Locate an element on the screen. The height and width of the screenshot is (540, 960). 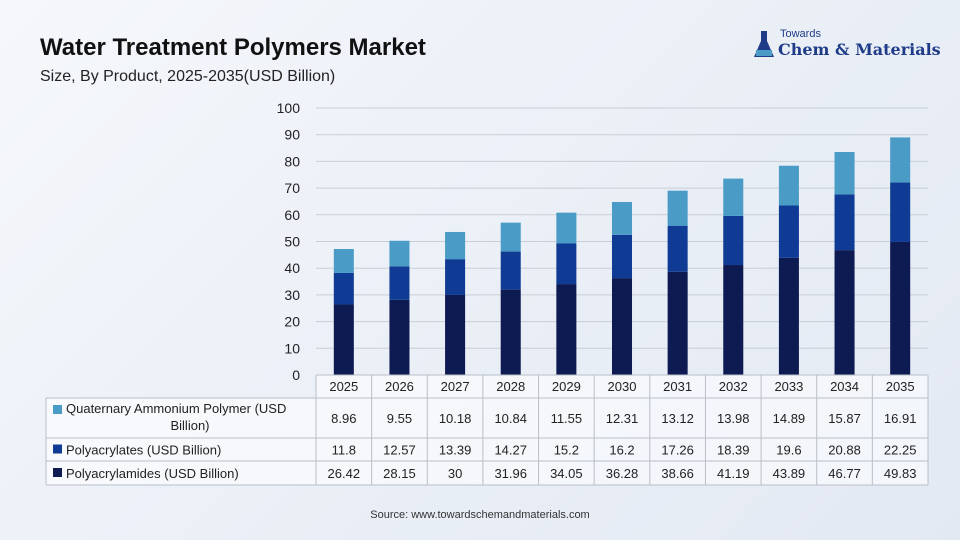
data-label: 28.15 is located at coordinates (399, 473).